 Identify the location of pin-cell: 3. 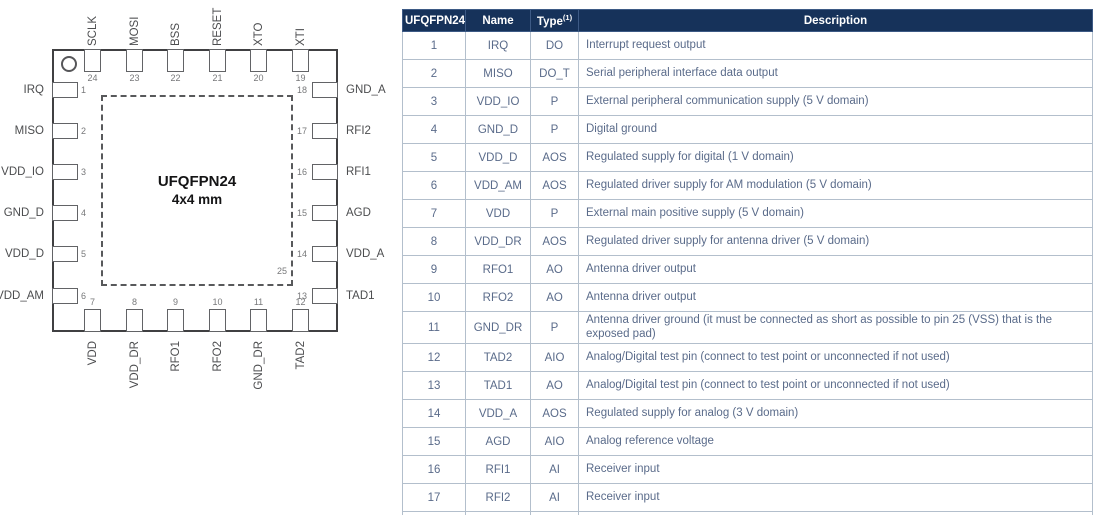
(434, 101).